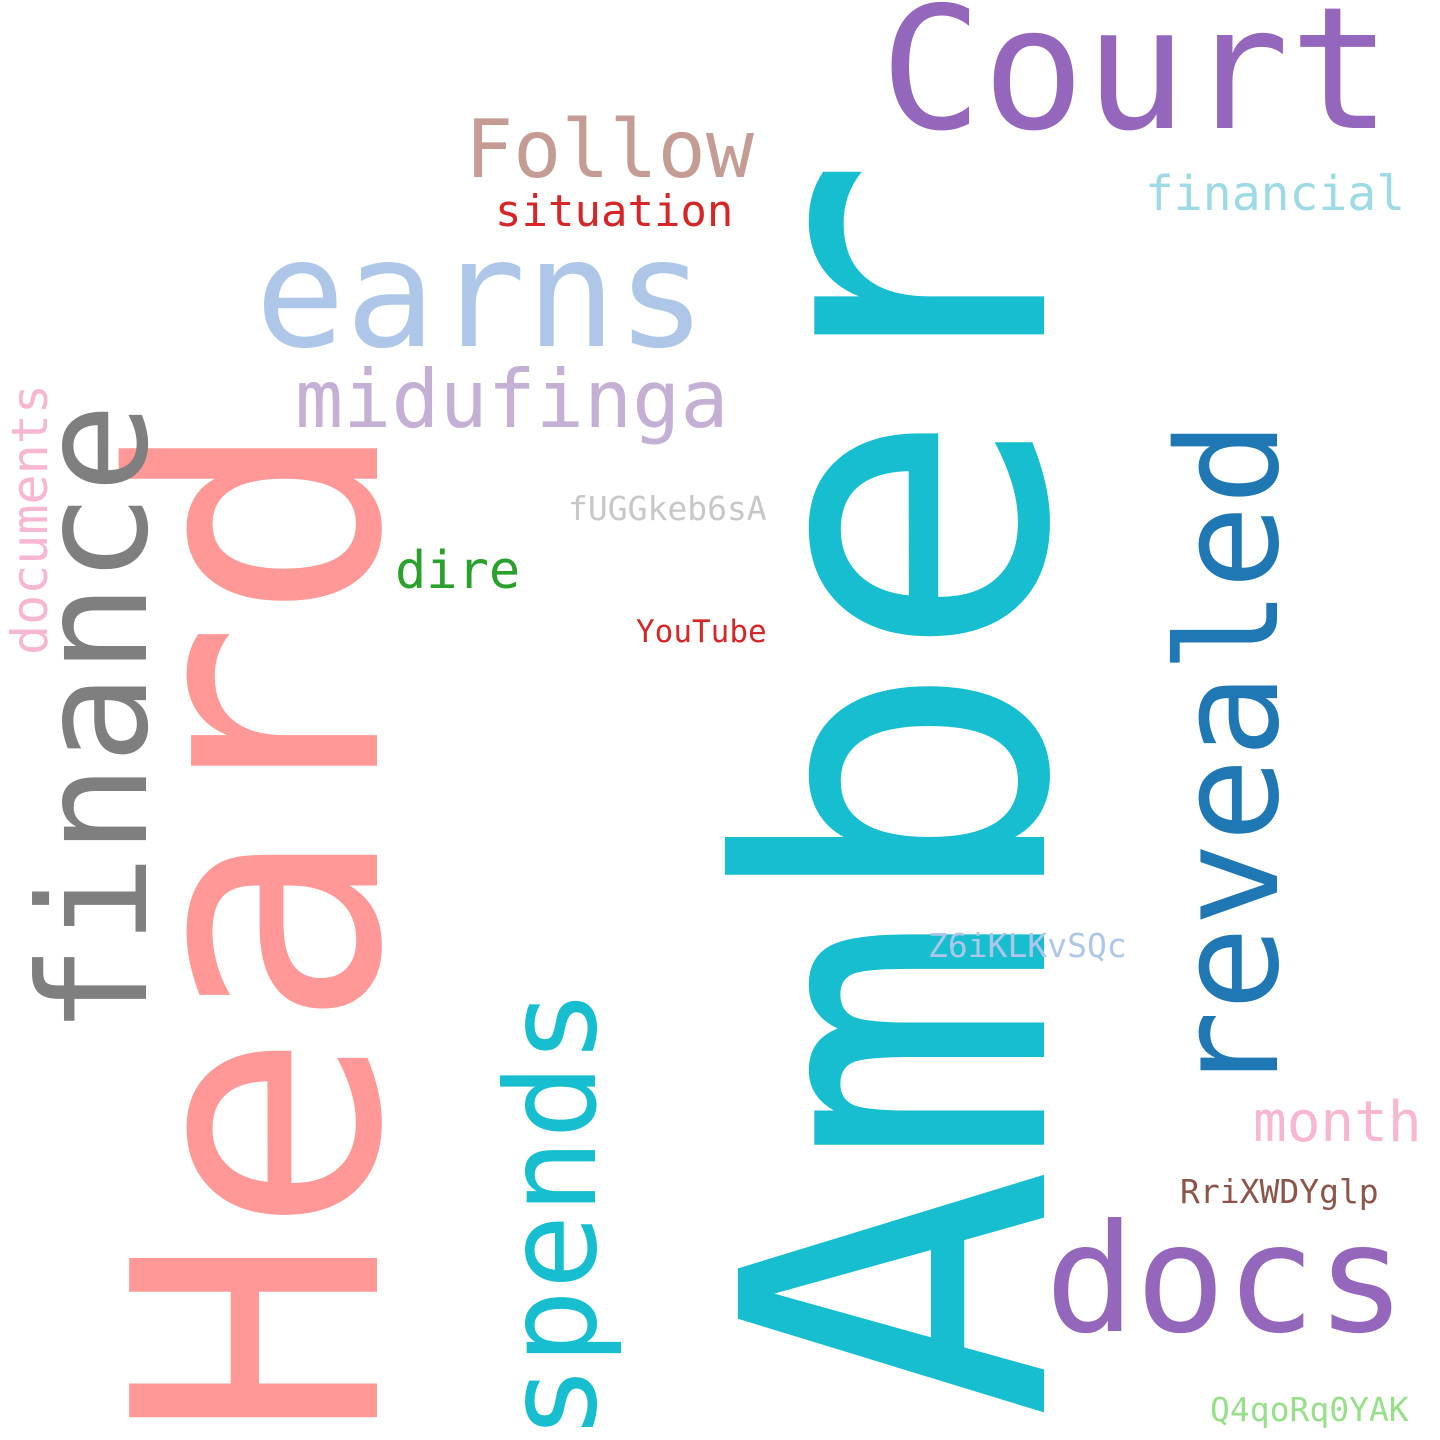  What do you see at coordinates (458, 571) in the screenshot?
I see `word-dire: dire` at bounding box center [458, 571].